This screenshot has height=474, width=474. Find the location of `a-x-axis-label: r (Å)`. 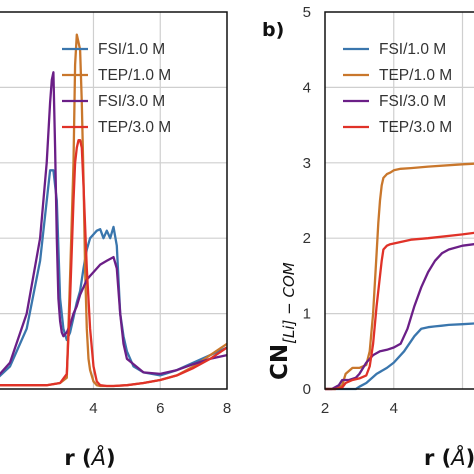

a-x-axis-label: r (Å) is located at coordinates (89, 457).